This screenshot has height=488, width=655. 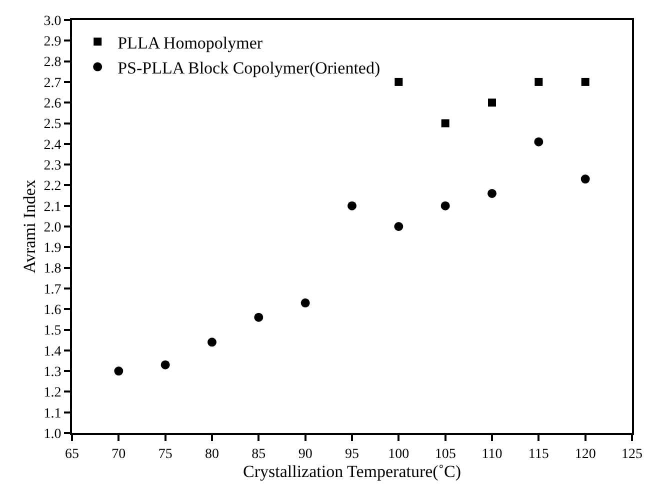 What do you see at coordinates (399, 454) in the screenshot?
I see `x-tick-label: 100` at bounding box center [399, 454].